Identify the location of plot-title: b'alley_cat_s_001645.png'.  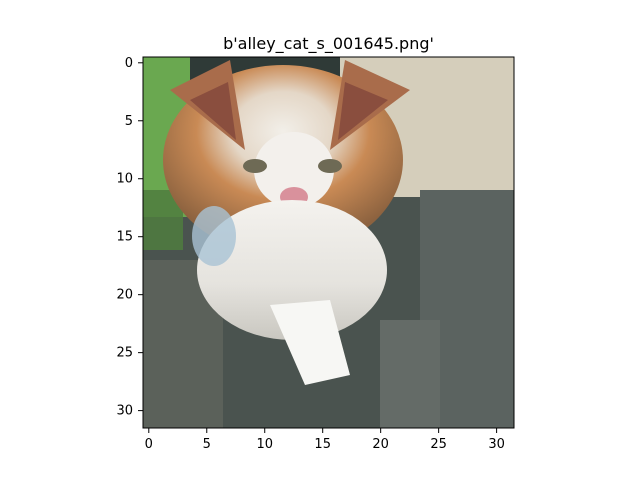
(328, 44).